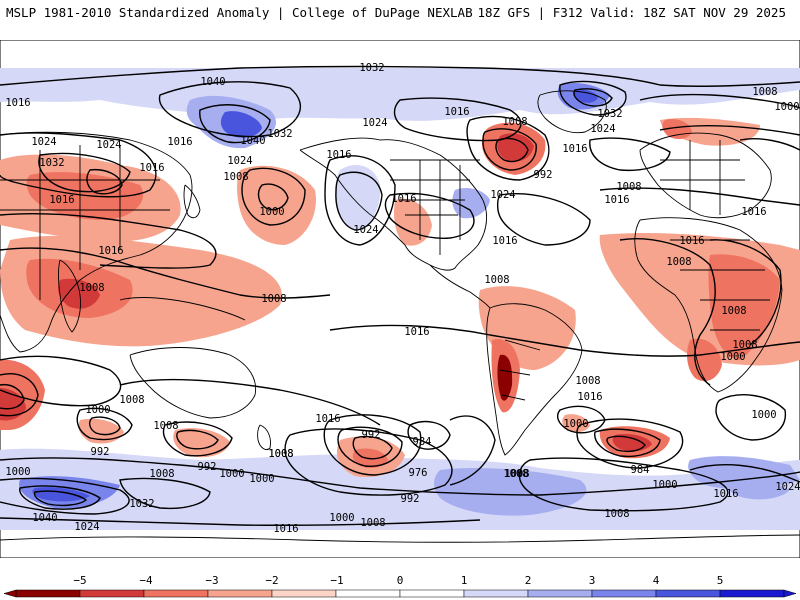 The width and height of the screenshot is (800, 600). What do you see at coordinates (211, 580) in the screenshot?
I see `colorbar-tick: −3` at bounding box center [211, 580].